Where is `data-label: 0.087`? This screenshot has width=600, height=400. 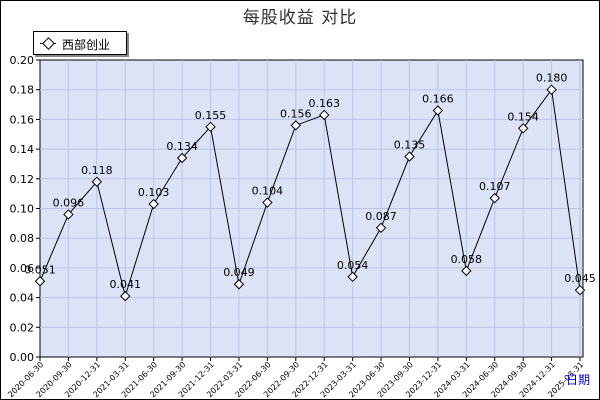 data-label: 0.087 is located at coordinates (381, 216).